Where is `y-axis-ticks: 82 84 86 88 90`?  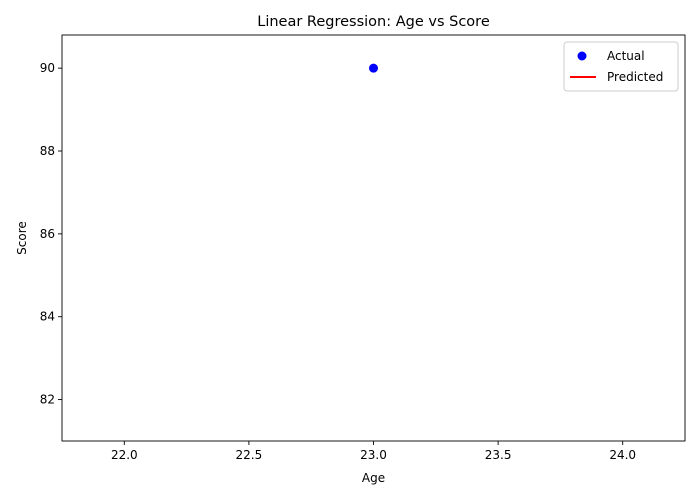 y-axis-ticks: 82 84 86 88 90 is located at coordinates (51, 234).